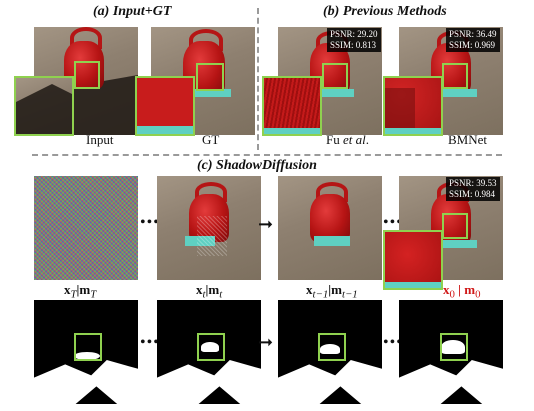 This screenshot has height=411, width=534. Describe the element at coordinates (332, 291) in the screenshot. I see `caption-xt1-mt1: xt−1|mt−1` at that location.